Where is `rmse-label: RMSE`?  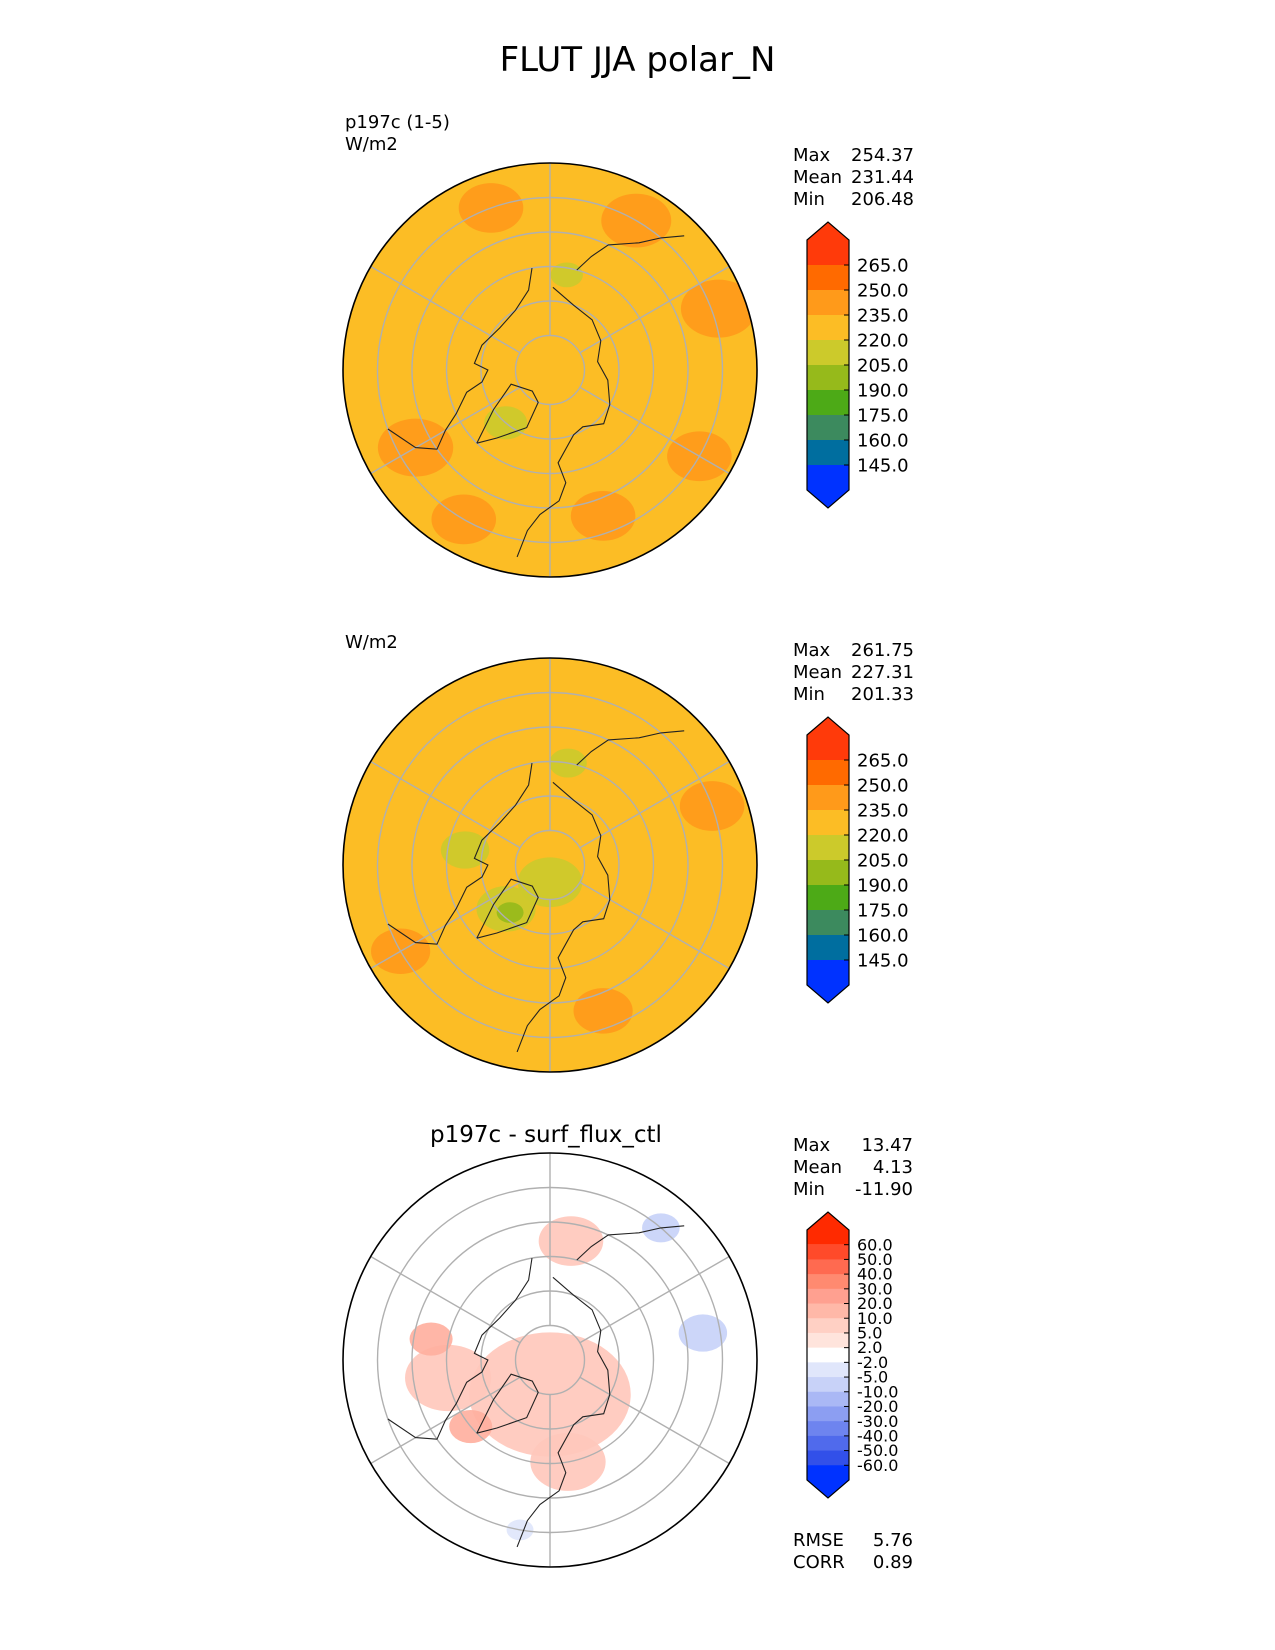
rmse-label: RMSE is located at coordinates (818, 1540).